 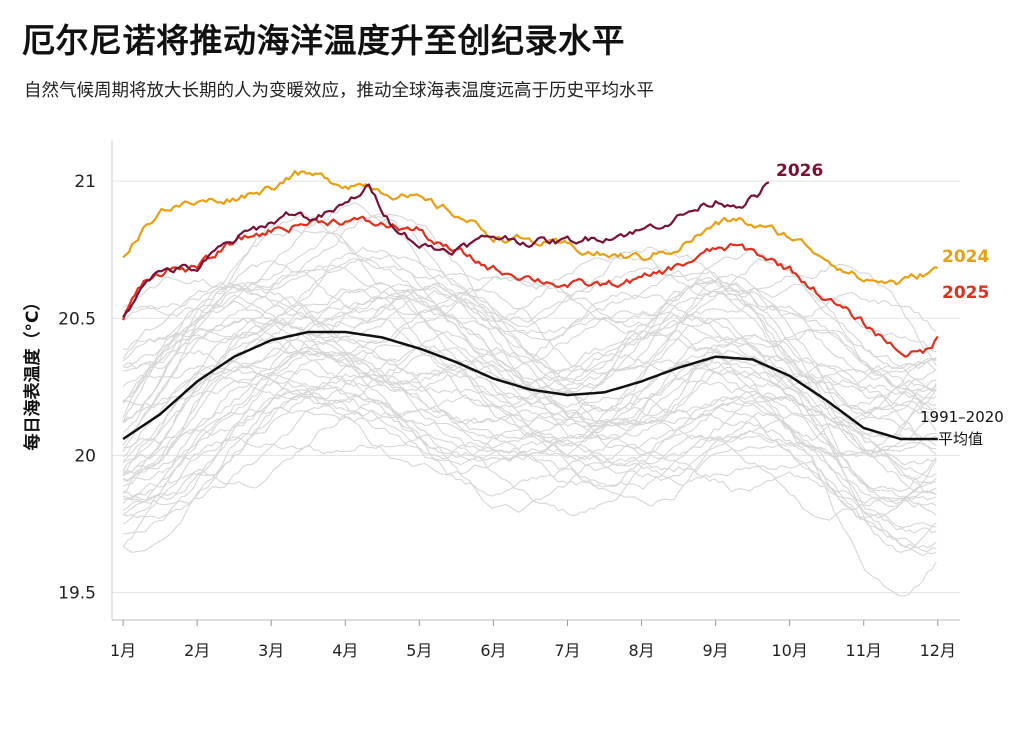 What do you see at coordinates (77, 319) in the screenshot?
I see `y-tick-label: 20.5` at bounding box center [77, 319].